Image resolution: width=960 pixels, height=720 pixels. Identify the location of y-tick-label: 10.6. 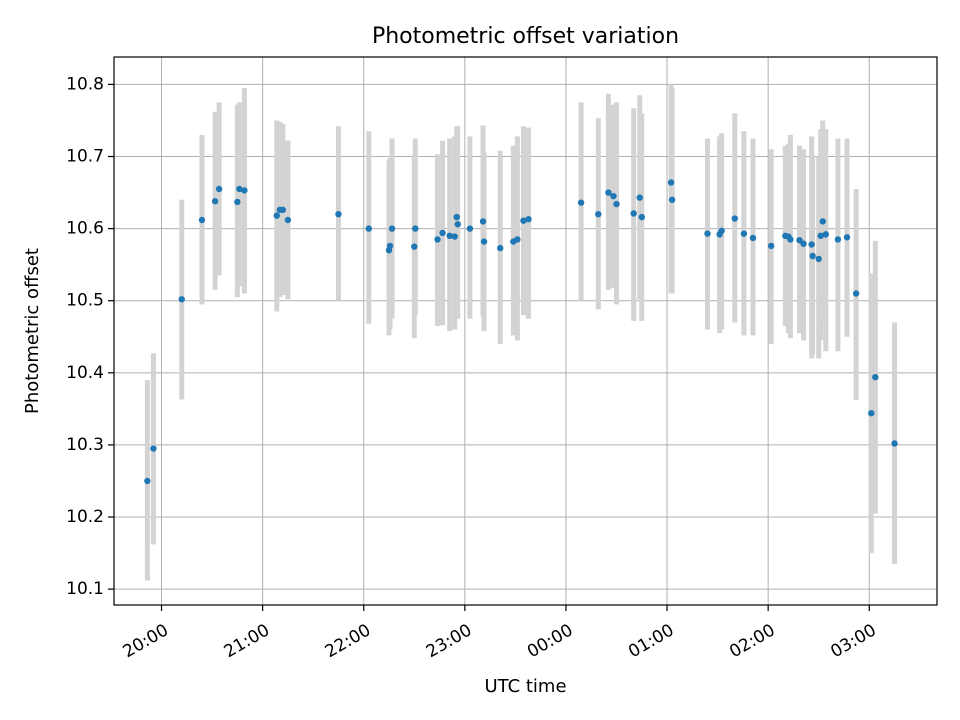
(85, 229).